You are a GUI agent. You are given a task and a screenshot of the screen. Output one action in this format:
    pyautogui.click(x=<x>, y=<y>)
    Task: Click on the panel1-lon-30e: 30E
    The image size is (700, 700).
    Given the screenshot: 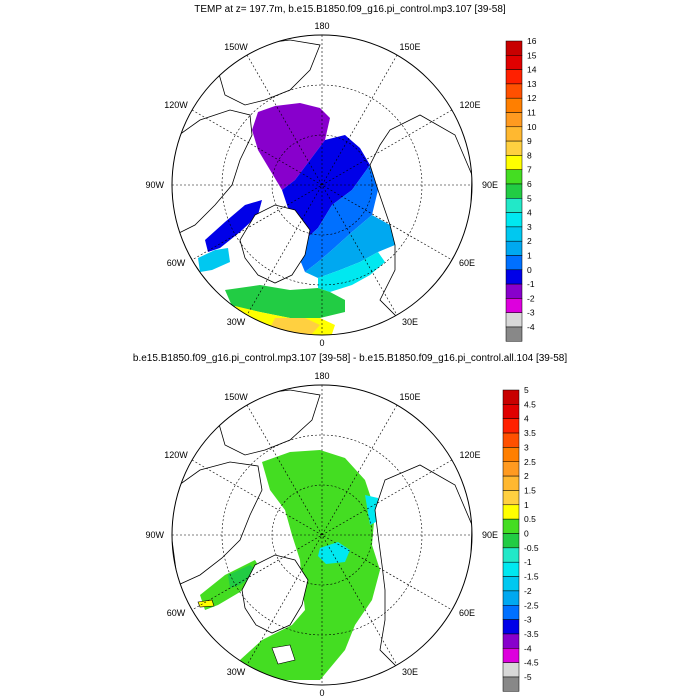 What is the action you would take?
    pyautogui.click(x=410, y=322)
    